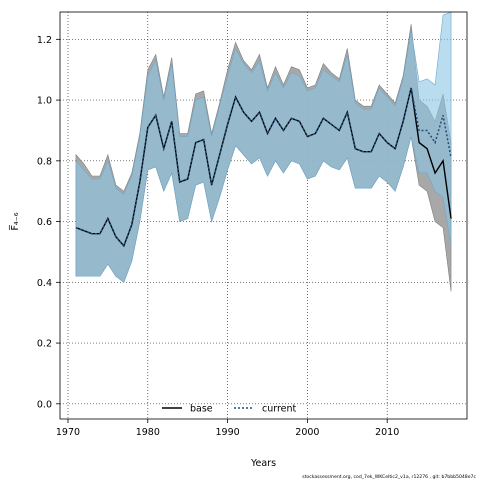 This screenshot has width=480, height=480. What do you see at coordinates (44, 222) in the screenshot?
I see `y-tick-label-3: 0.6` at bounding box center [44, 222].